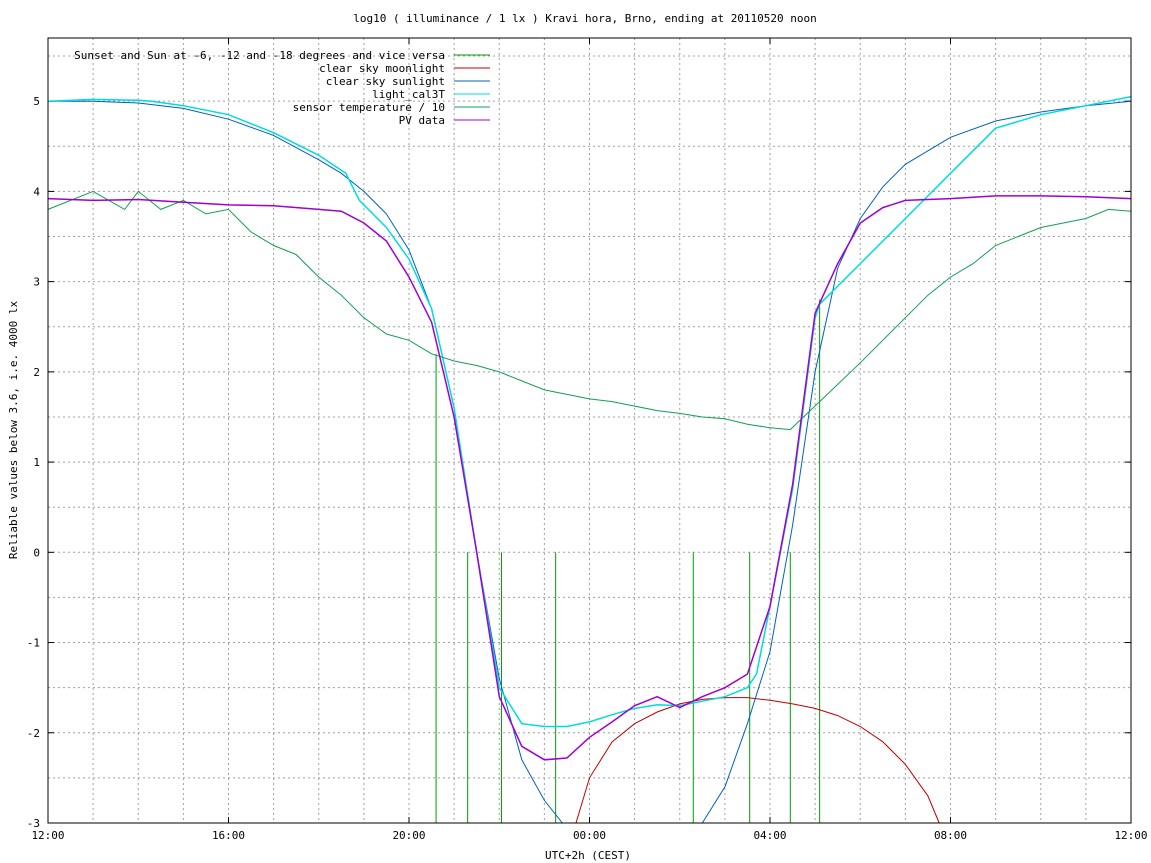 Image resolution: width=1151 pixels, height=863 pixels. Describe the element at coordinates (385, 81) in the screenshot. I see `legend-label: clear sky sunlight` at that location.